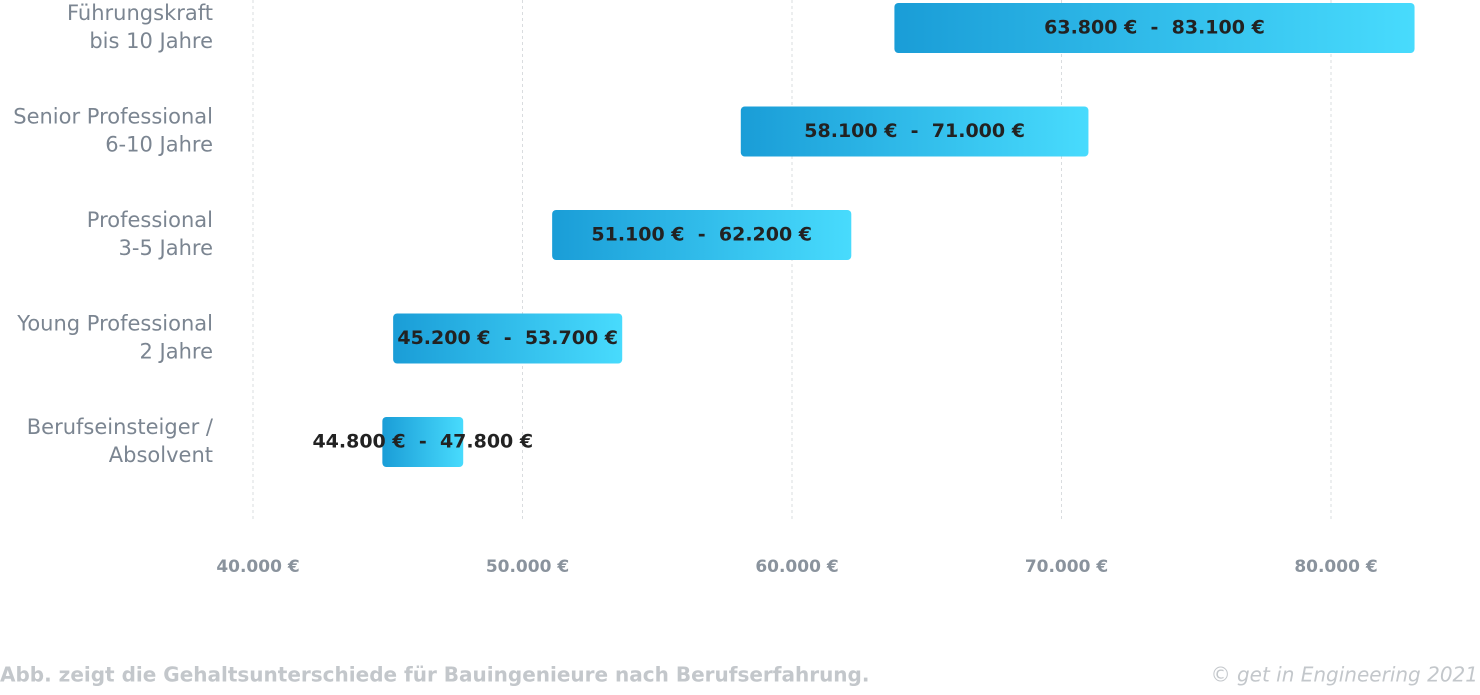 The image size is (1480, 695). I want to click on value-label: 45.200 € - 53.700 €, so click(507, 338).